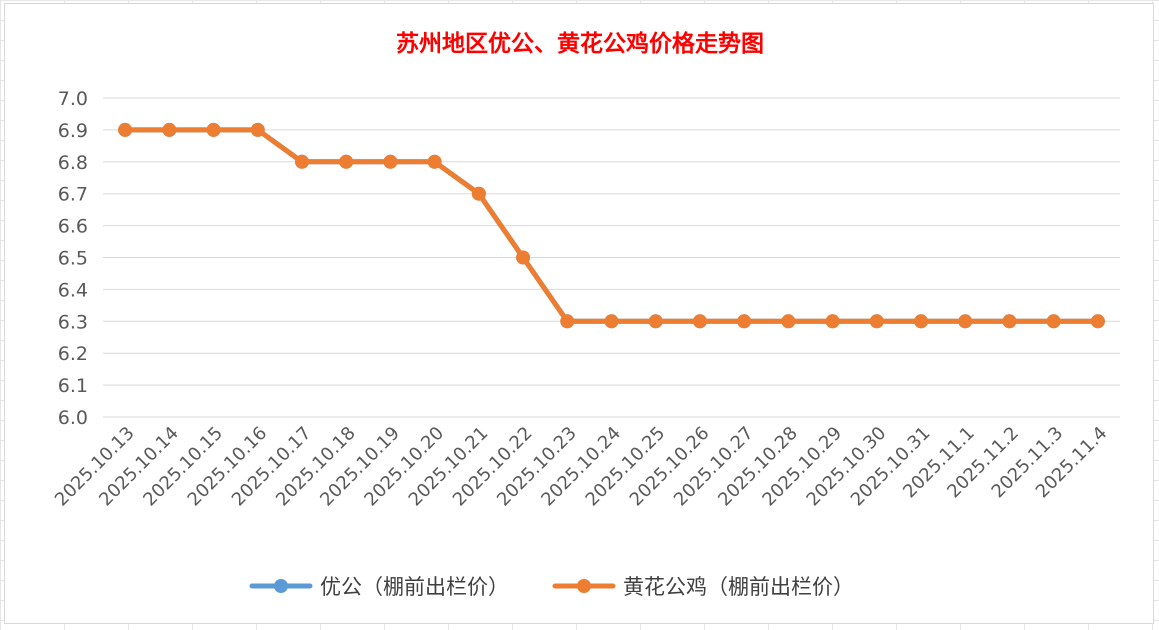  What do you see at coordinates (73, 354) in the screenshot?
I see `y-tick-label: 6.2` at bounding box center [73, 354].